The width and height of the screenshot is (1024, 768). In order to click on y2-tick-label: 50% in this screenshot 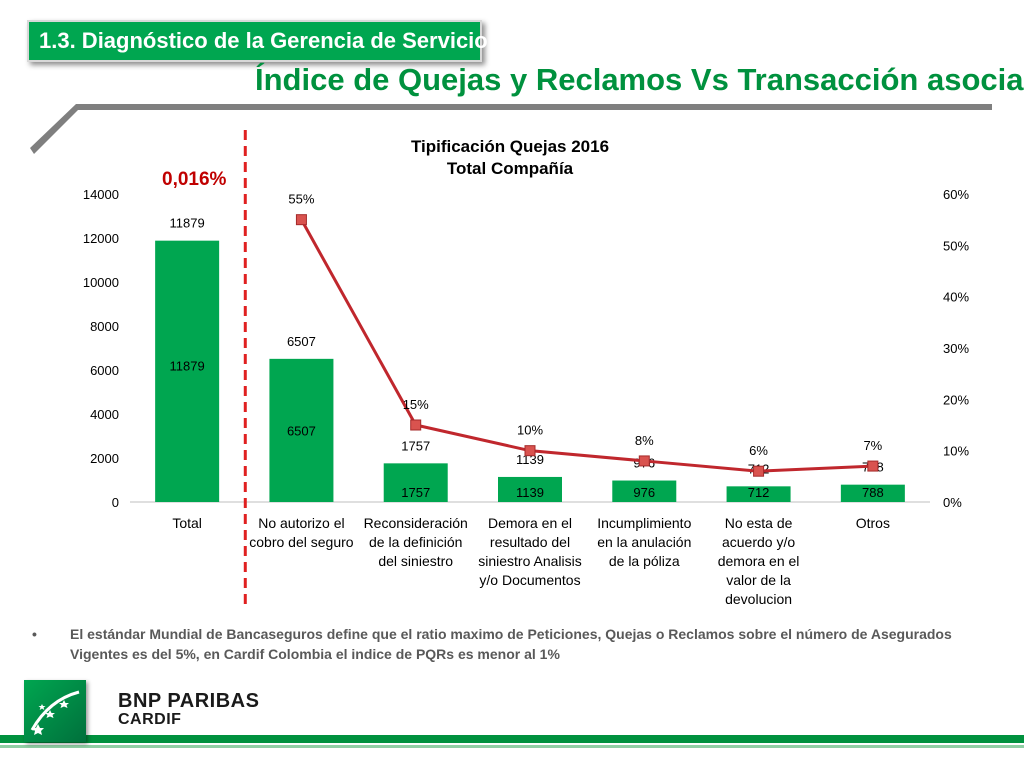, I will do `click(956, 245)`.